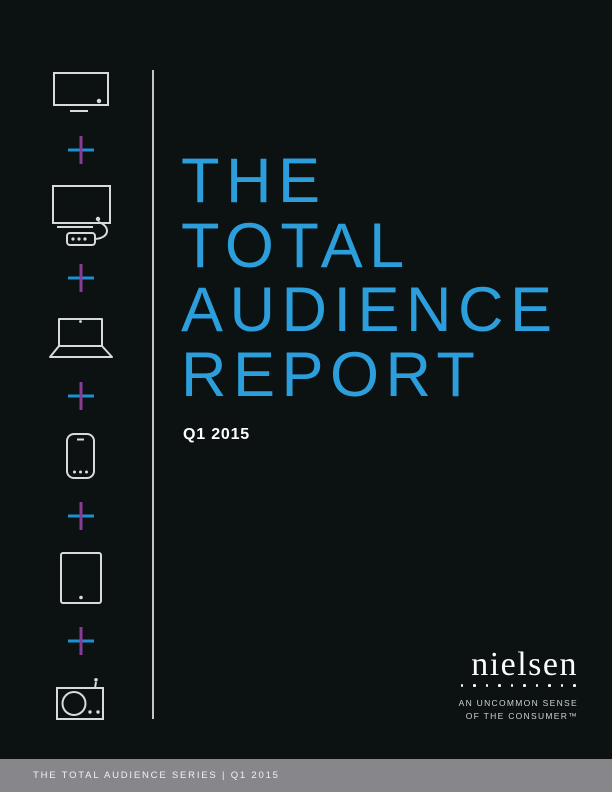 The image size is (612, 792). I want to click on tagline-line-1: AN UNCOMMON SENSE, so click(518, 702).